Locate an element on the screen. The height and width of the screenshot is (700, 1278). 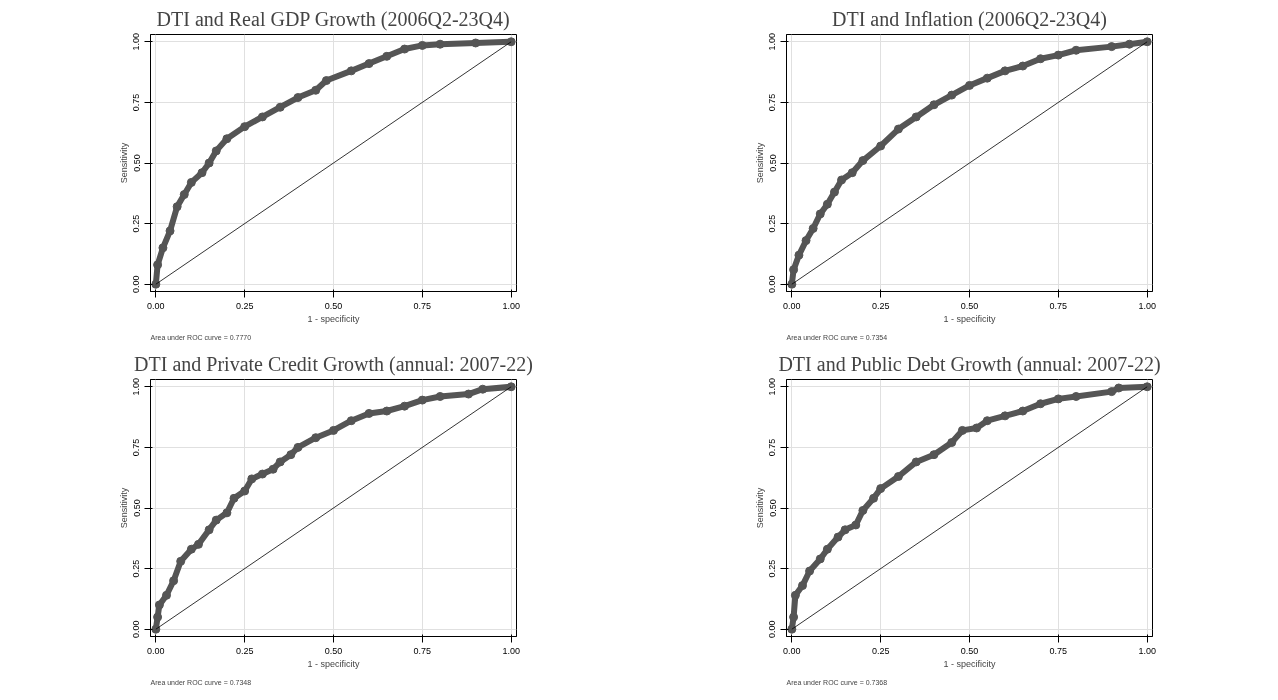
chart-title: DTI and Inflation (2006Q2-23Q4) is located at coordinates (969, 19).